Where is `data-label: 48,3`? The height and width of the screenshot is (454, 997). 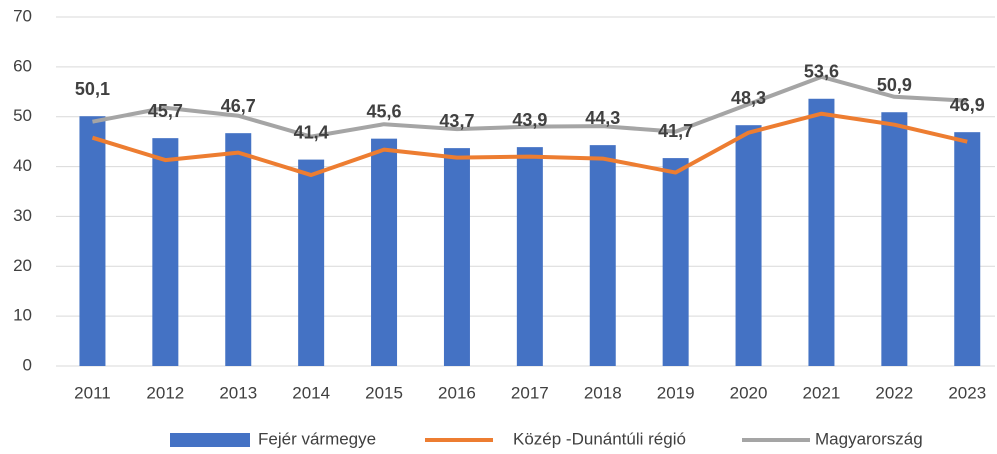
data-label: 48,3 is located at coordinates (748, 98).